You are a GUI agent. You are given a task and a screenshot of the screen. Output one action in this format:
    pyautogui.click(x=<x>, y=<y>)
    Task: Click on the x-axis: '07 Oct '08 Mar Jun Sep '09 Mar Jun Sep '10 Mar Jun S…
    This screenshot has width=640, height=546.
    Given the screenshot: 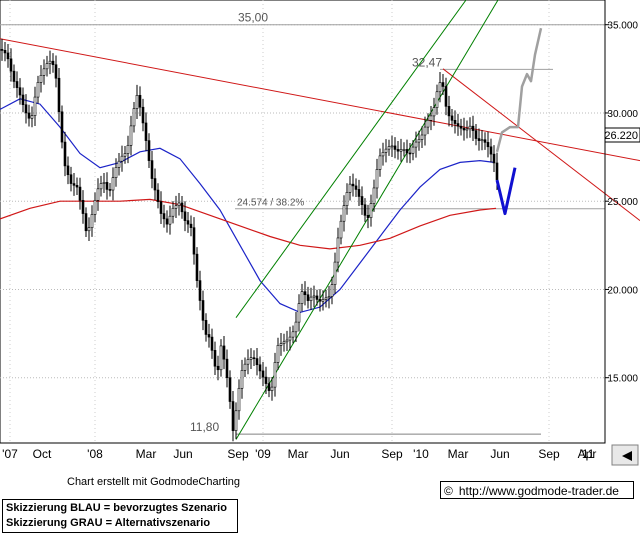 What is the action you would take?
    pyautogui.click(x=302, y=451)
    